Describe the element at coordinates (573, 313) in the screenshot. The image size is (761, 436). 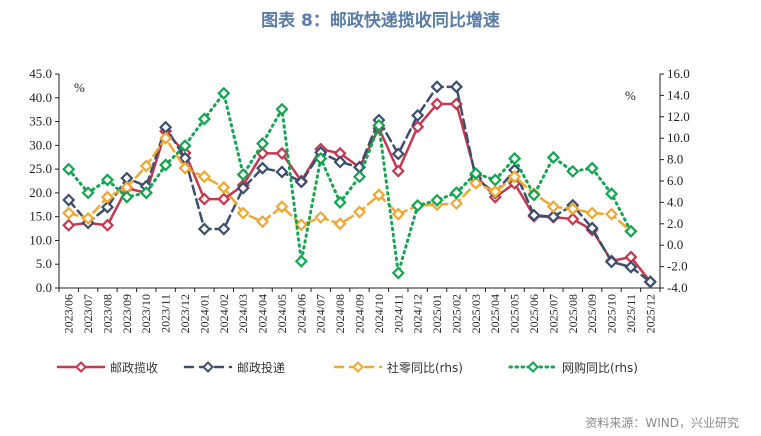
I see `x-tick-label: 2025/08` at that location.